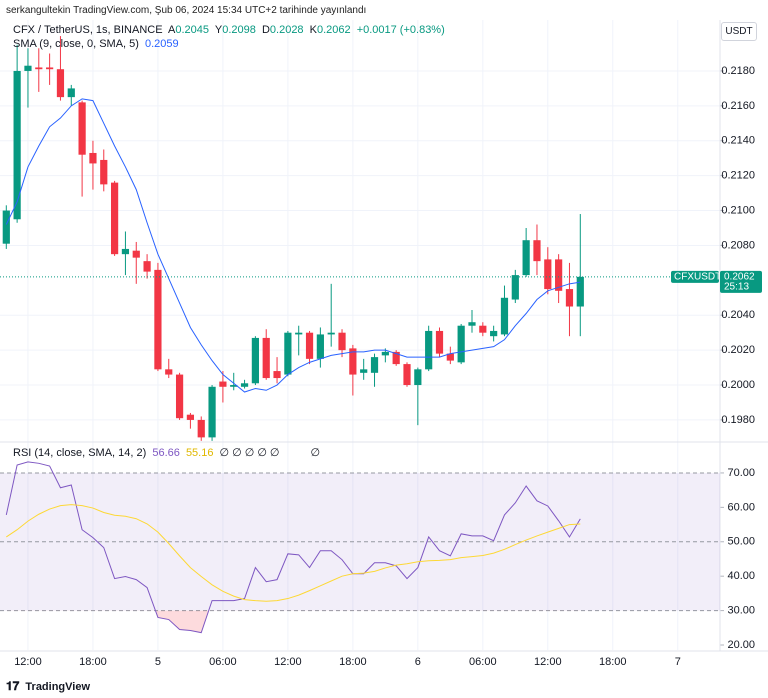 This screenshot has width=768, height=698. Describe the element at coordinates (418, 662) in the screenshot. I see `x-tick-label: 6` at that location.